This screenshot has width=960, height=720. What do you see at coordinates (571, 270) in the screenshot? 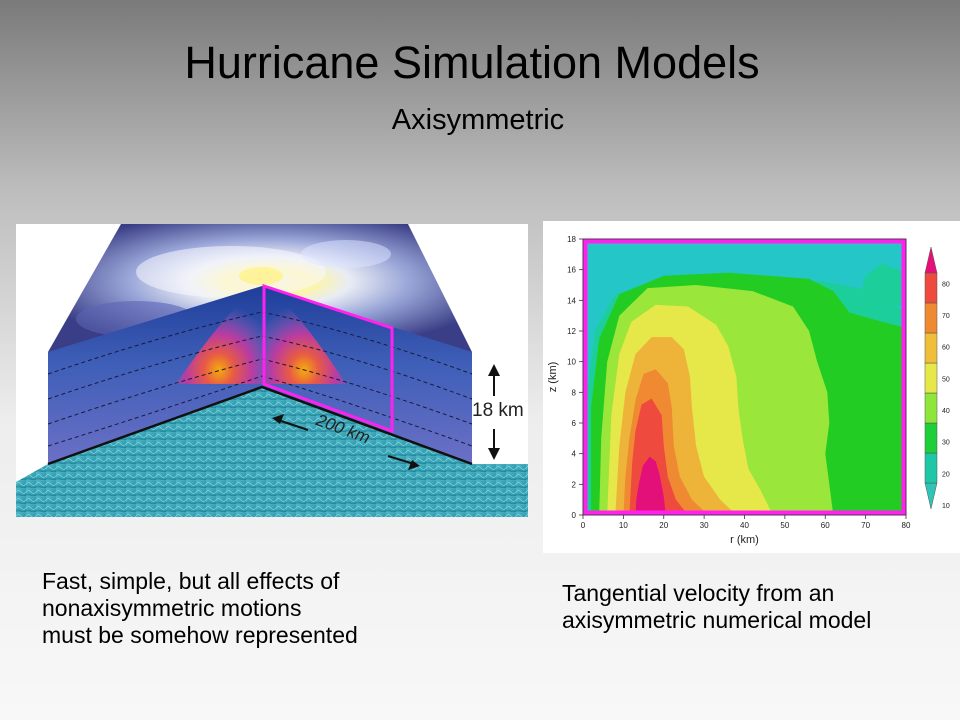
I see `y-tick-label: 16` at bounding box center [571, 270].